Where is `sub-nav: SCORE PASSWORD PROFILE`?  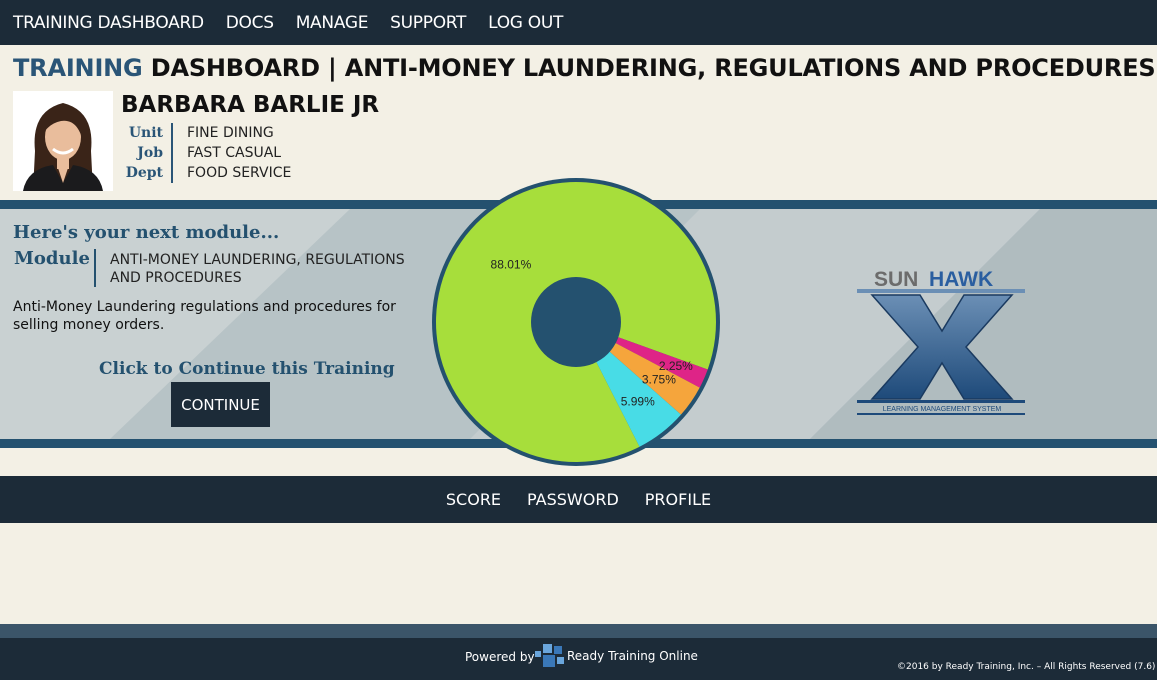 sub-nav: SCORE PASSWORD PROFILE is located at coordinates (578, 499).